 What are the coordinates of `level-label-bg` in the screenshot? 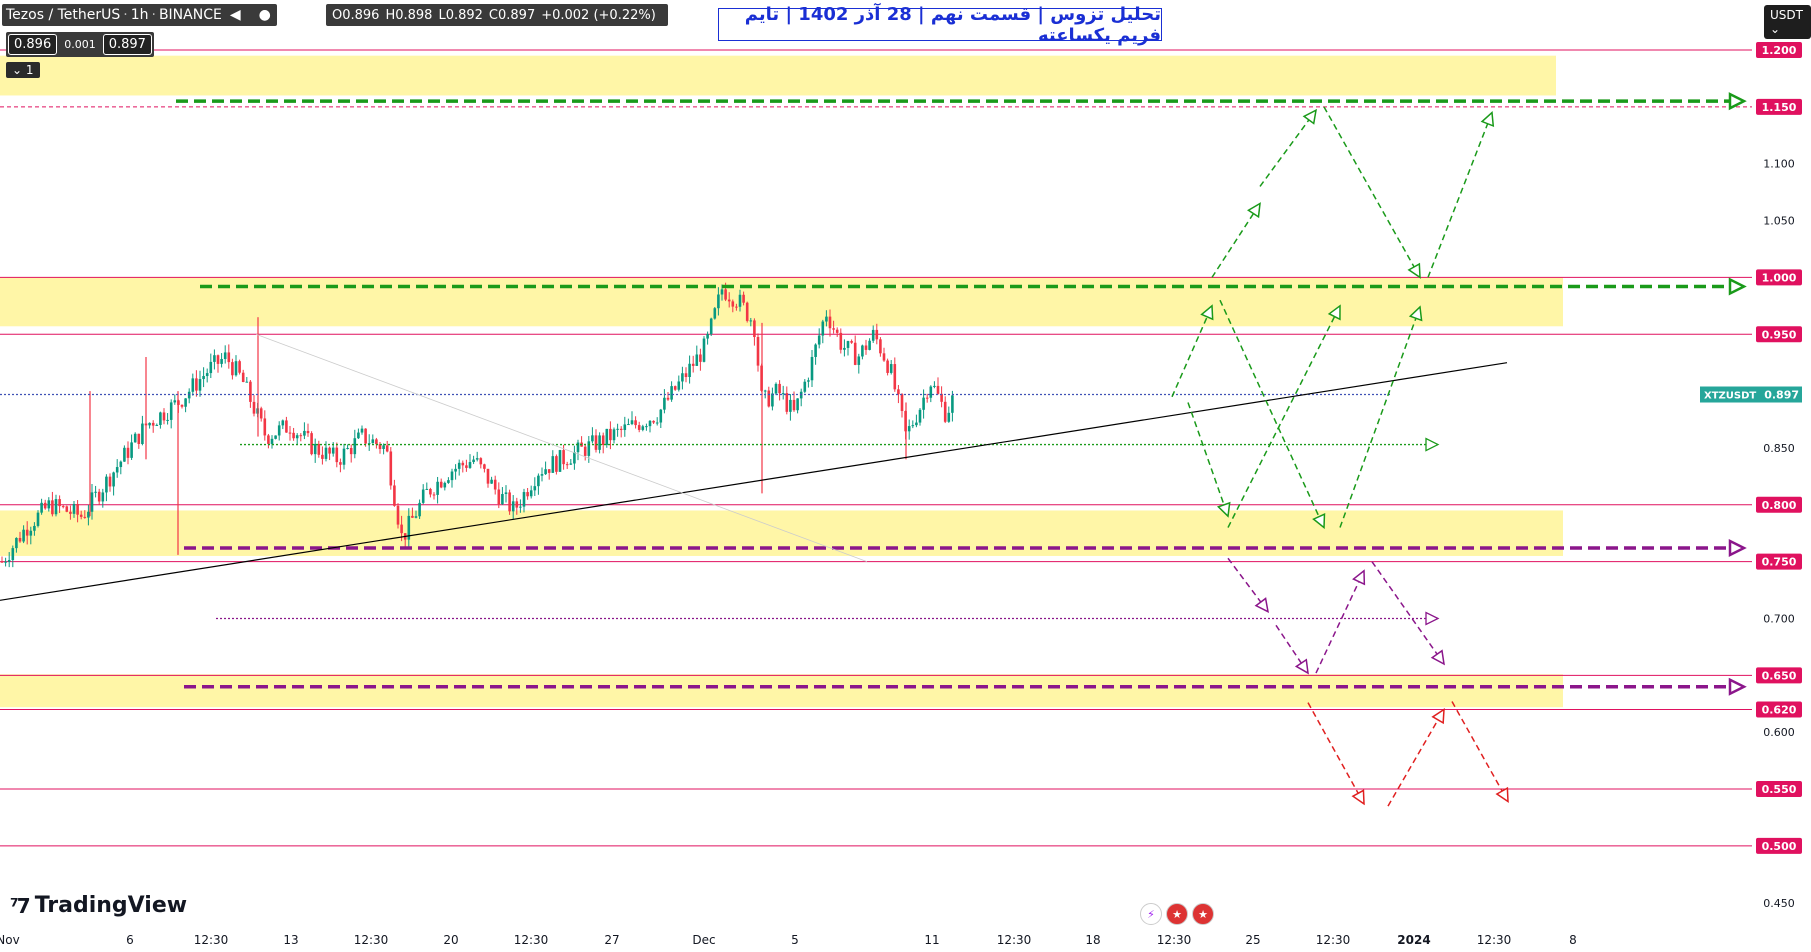 It's located at (1779, 561).